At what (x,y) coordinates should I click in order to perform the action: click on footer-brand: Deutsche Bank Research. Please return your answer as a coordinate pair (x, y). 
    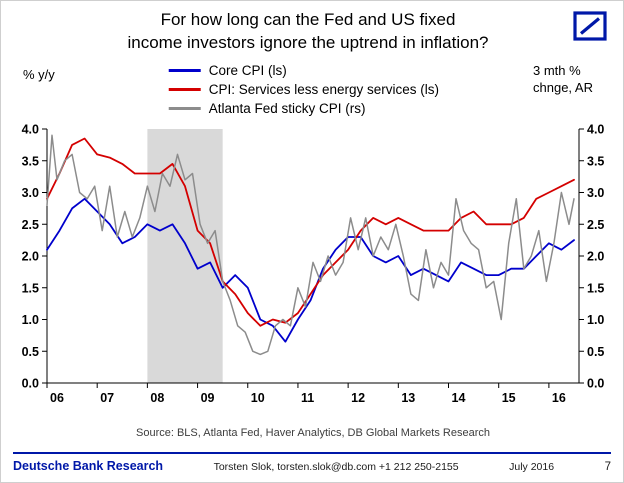
    Looking at the image, I should click on (88, 466).